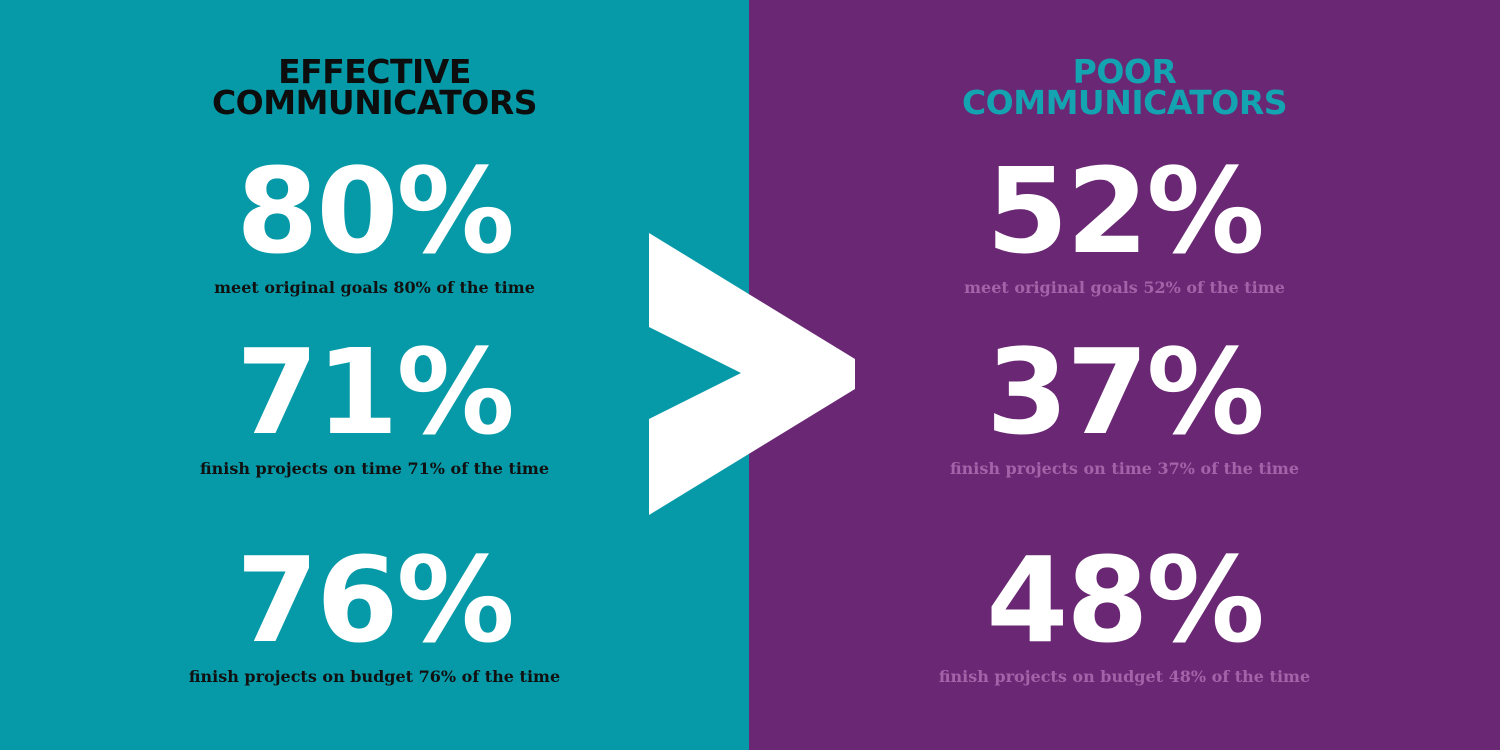 The image size is (1500, 750). Describe the element at coordinates (374, 102) in the screenshot. I see `effective-title-line2: COMMUNICATORS` at that location.